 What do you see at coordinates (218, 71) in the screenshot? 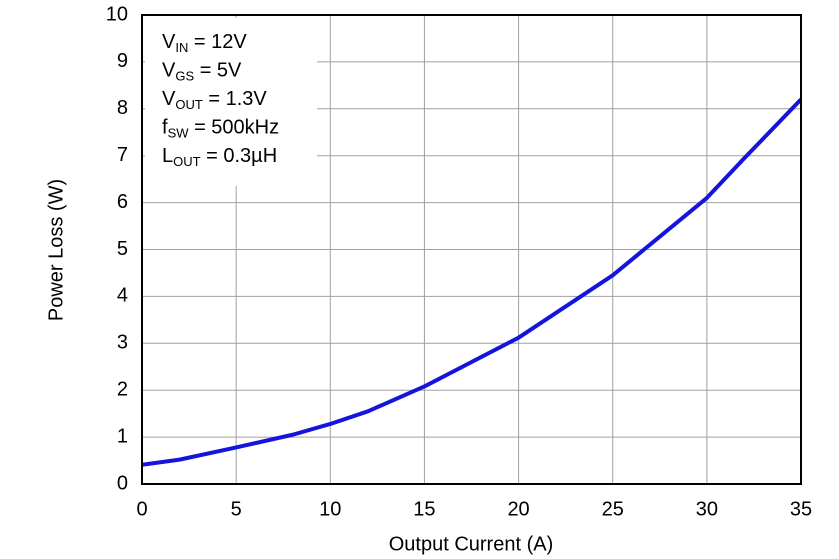
I see `annotation-text: = 5V` at bounding box center [218, 71].